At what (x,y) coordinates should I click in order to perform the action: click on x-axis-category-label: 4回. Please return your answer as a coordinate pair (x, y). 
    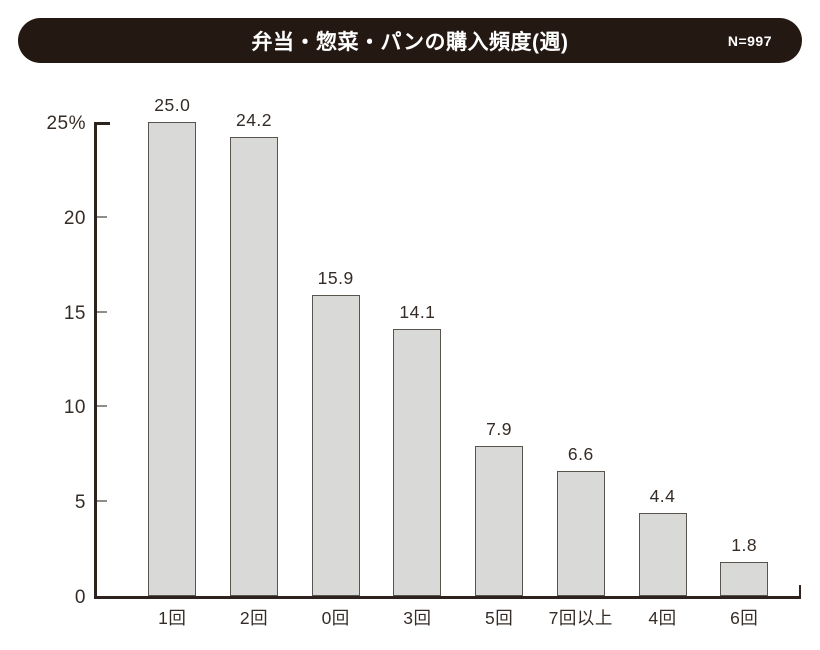
    Looking at the image, I should click on (662, 618).